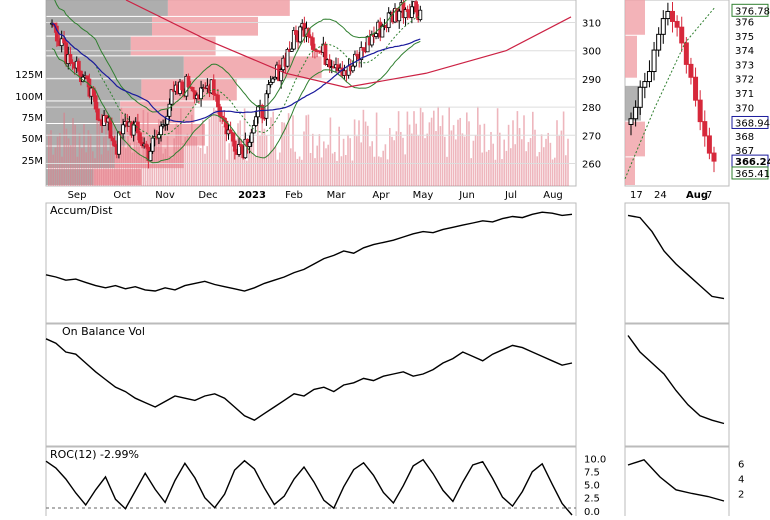  Describe the element at coordinates (744, 65) in the screenshot. I see `side-price-tick-label: 373` at that location.